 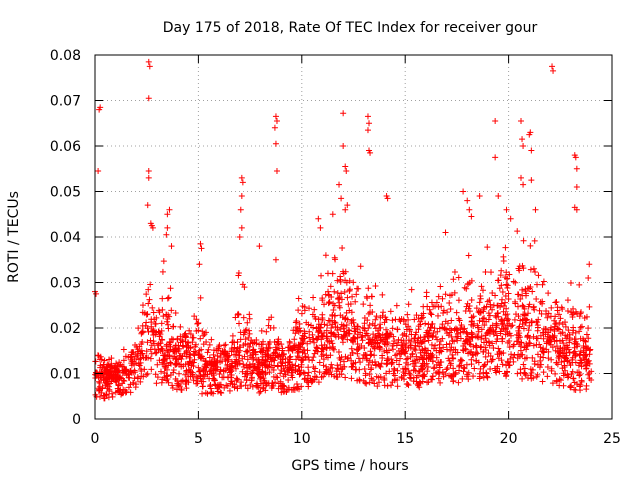 I want to click on y-tick-label: 0.03, so click(x=65, y=284).